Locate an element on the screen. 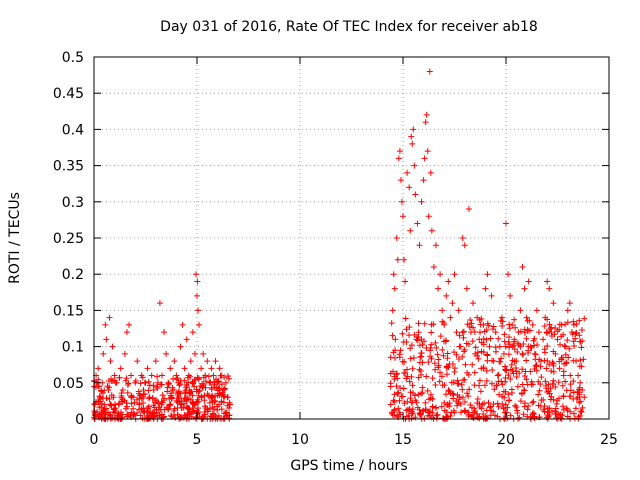  y-tick-label: 0.4 is located at coordinates (73, 130).